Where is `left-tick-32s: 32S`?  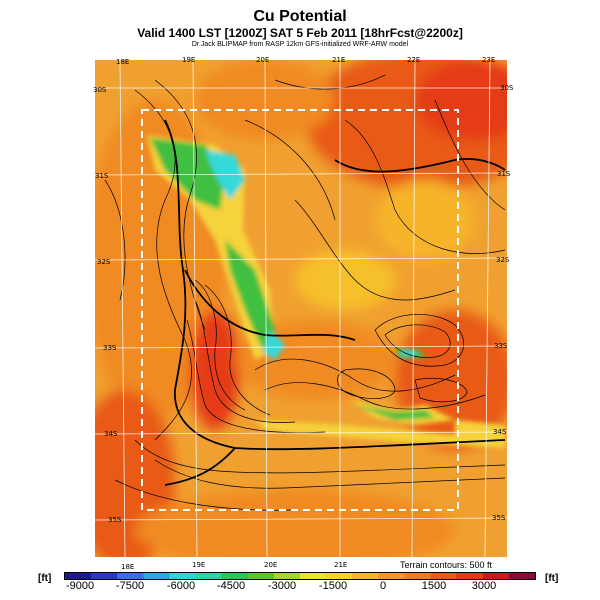
left-tick-32s: 32S is located at coordinates (104, 262).